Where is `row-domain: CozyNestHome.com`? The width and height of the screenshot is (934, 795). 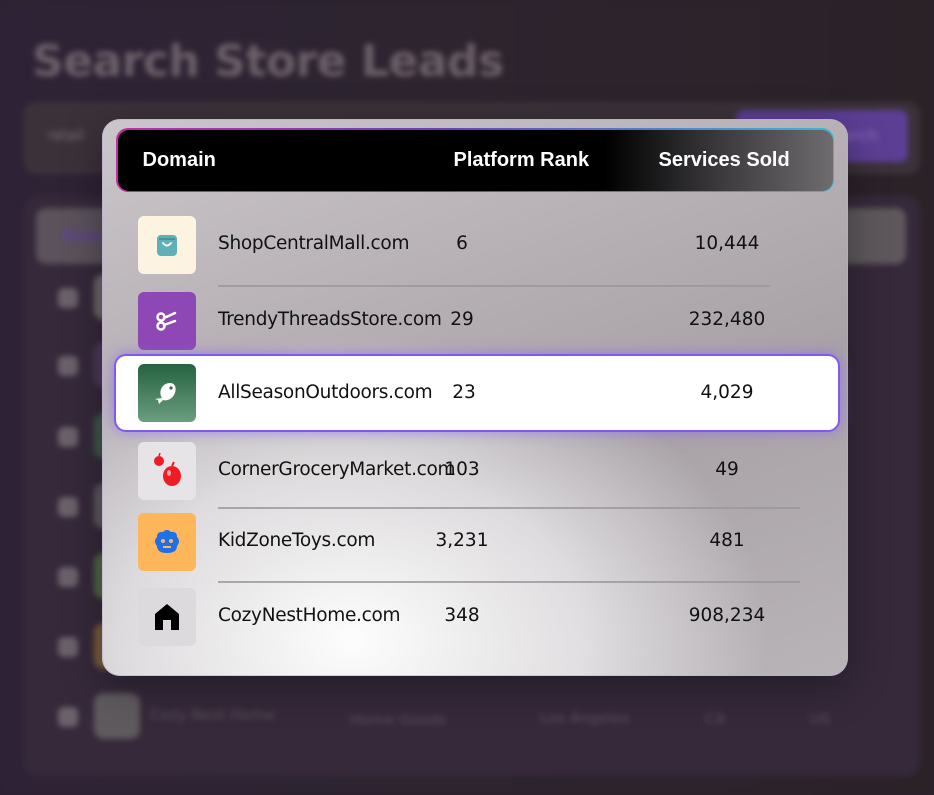 row-domain: CozyNestHome.com is located at coordinates (309, 615).